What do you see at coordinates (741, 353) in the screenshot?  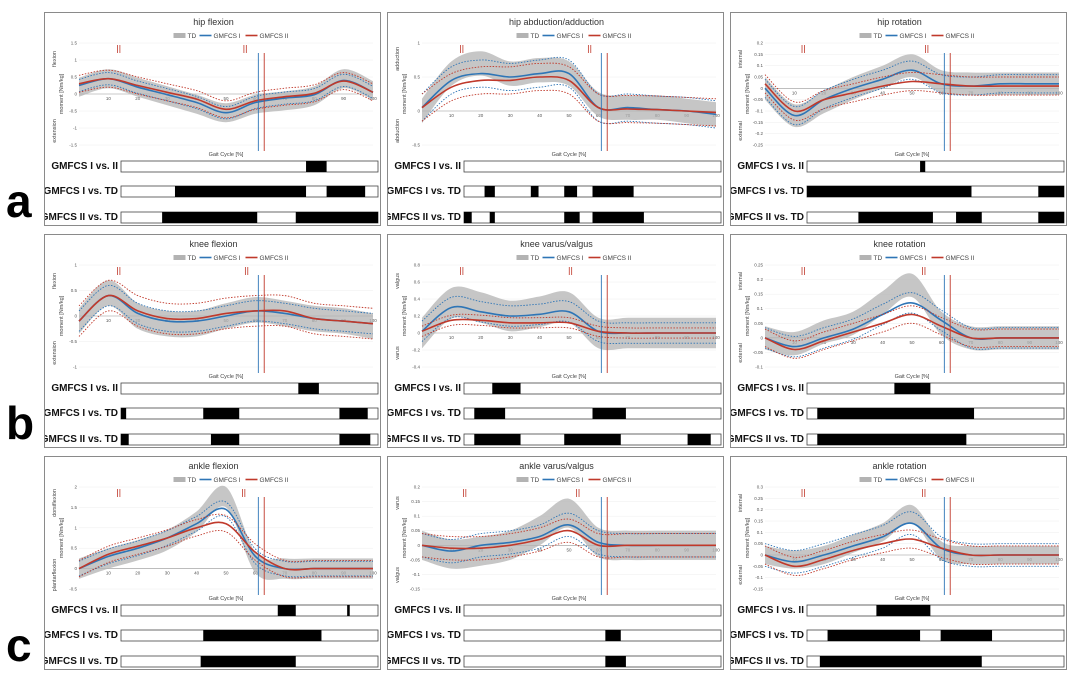 I see `y-axis-direction-bottom: external` at bounding box center [741, 353].